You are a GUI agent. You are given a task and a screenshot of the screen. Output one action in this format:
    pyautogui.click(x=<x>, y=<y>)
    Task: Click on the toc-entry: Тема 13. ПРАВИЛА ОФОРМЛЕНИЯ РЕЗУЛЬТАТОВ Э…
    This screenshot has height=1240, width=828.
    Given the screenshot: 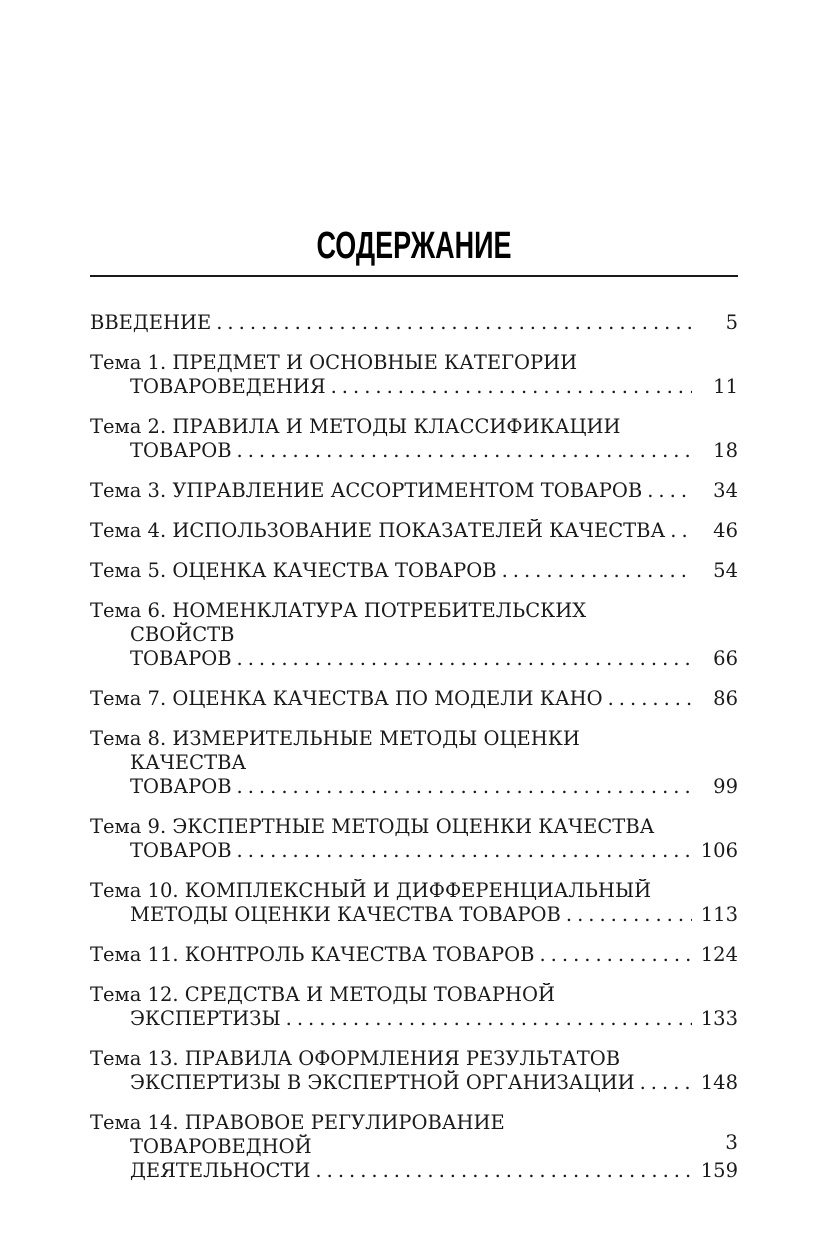 What is the action you would take?
    pyautogui.click(x=414, y=1071)
    